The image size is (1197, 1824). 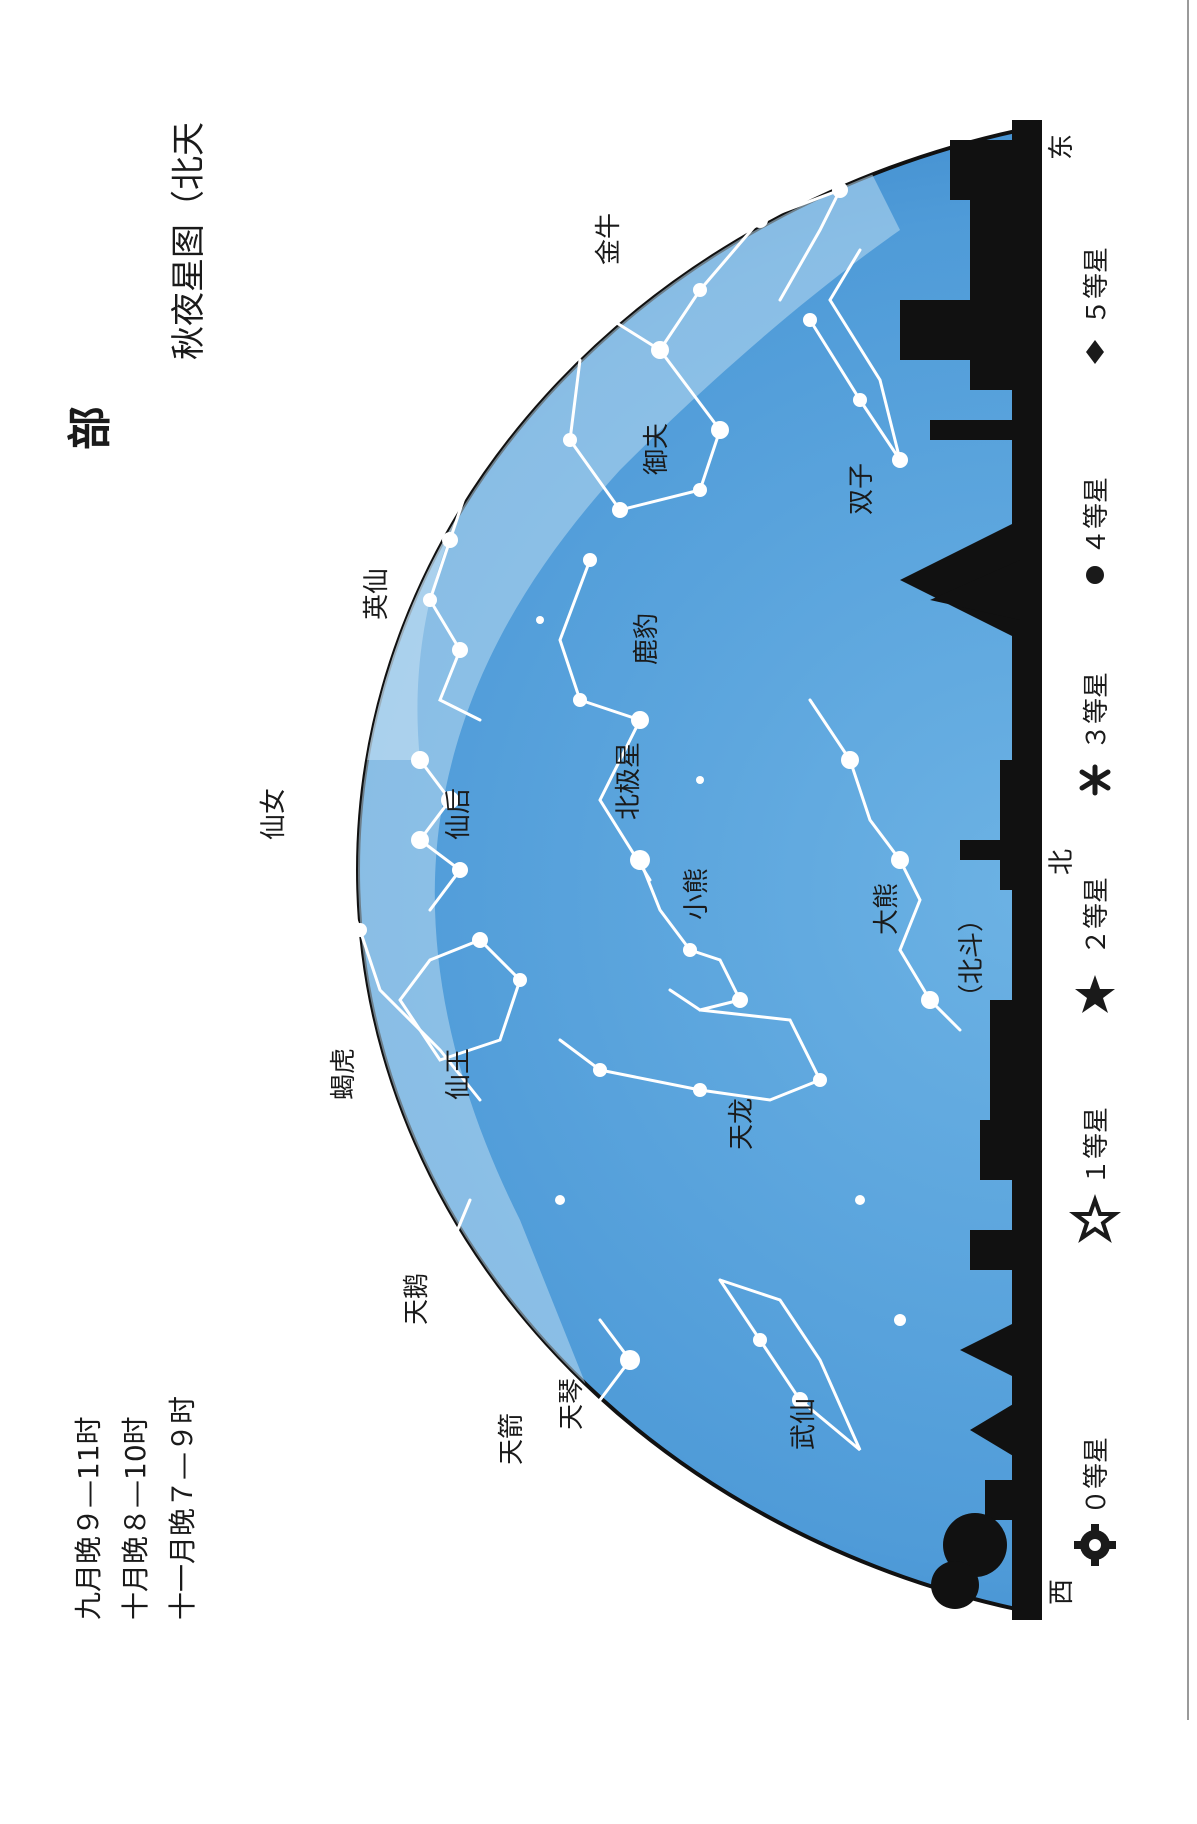 What do you see at coordinates (90, 428) in the screenshot?
I see `page-title-suffix: 部` at bounding box center [90, 428].